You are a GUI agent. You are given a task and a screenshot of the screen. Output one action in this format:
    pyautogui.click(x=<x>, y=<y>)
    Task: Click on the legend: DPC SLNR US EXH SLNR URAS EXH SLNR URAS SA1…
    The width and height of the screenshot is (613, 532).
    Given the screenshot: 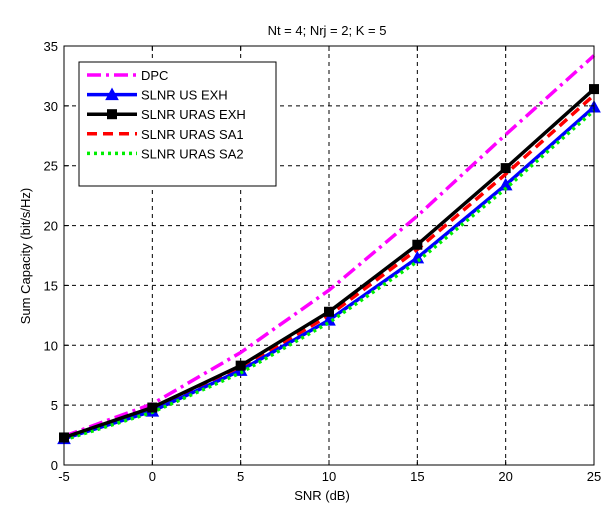 What is the action you would take?
    pyautogui.click(x=177, y=124)
    